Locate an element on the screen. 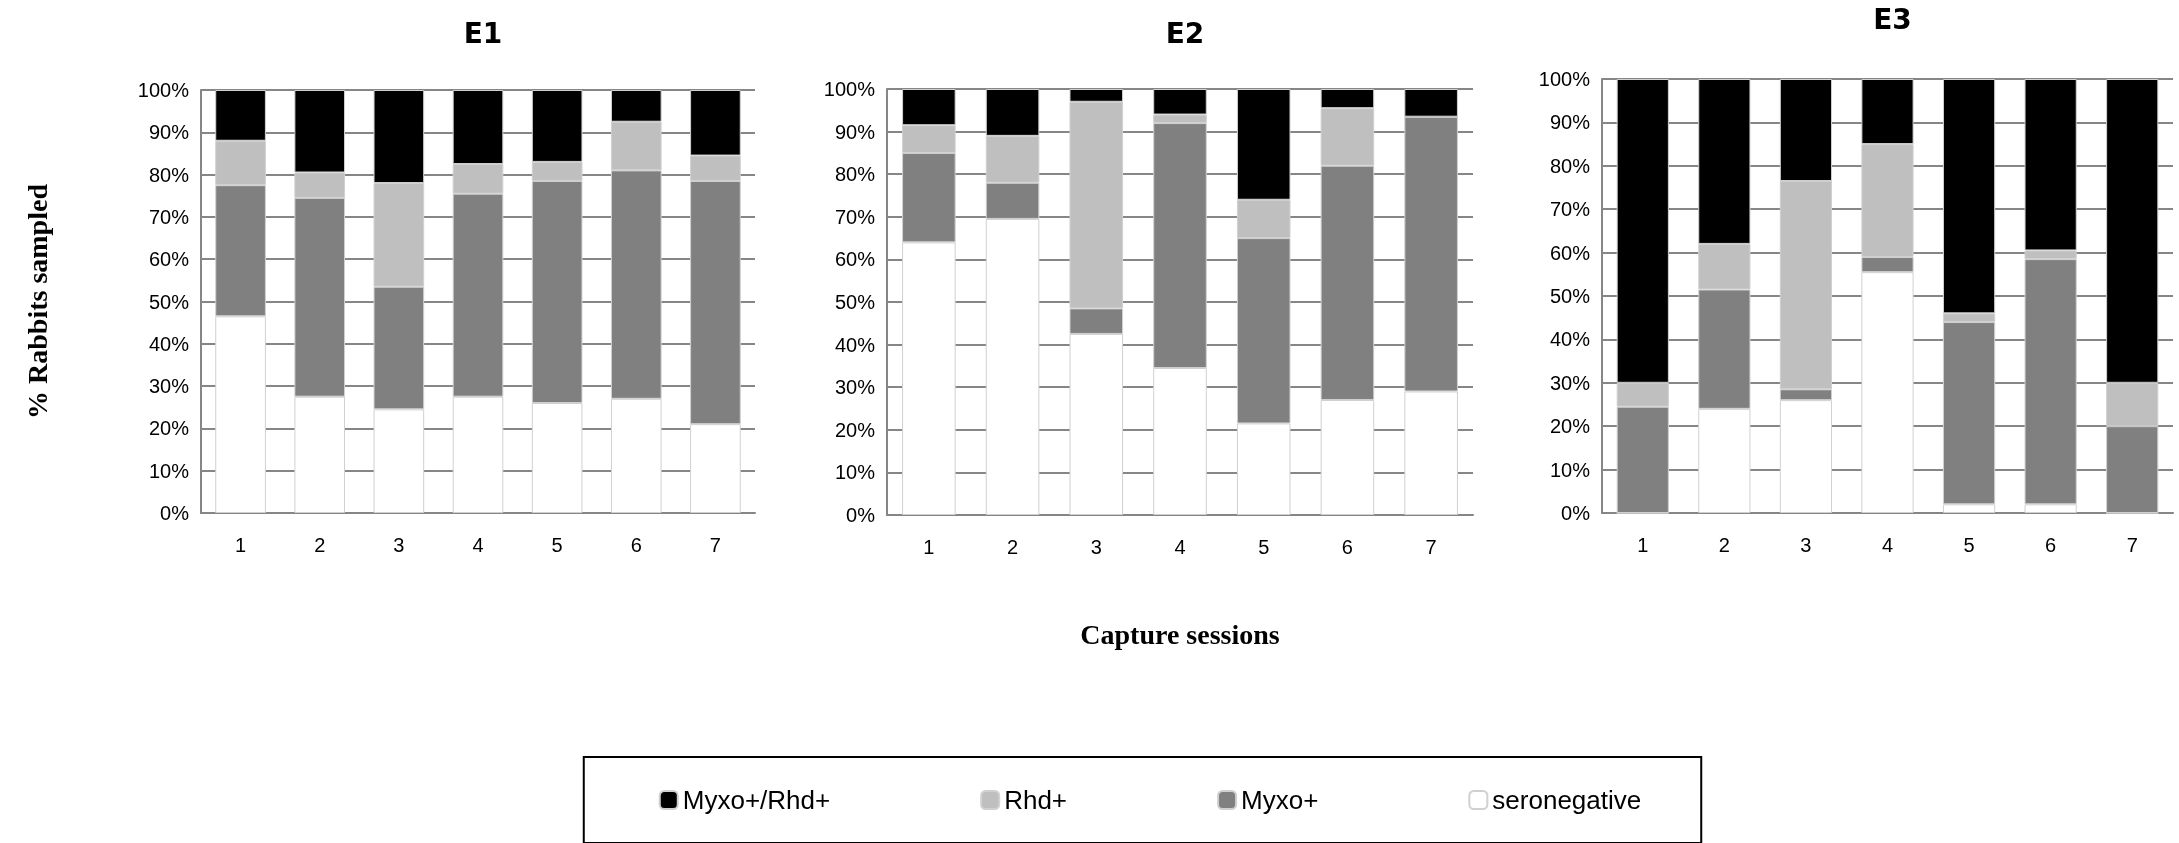 This screenshot has height=843, width=2179. chart-title: E3 is located at coordinates (1892, 19).